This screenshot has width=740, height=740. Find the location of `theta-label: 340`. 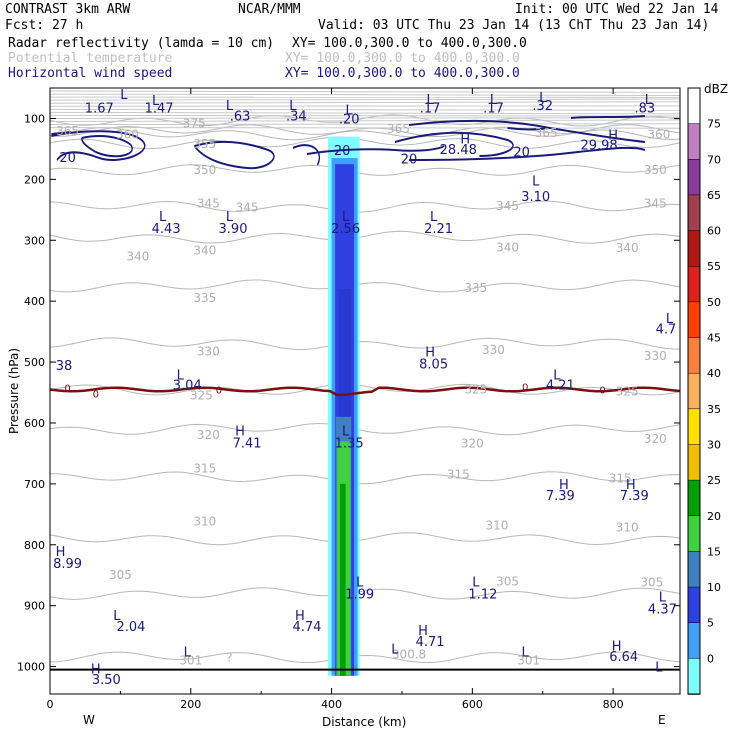

theta-label: 340 is located at coordinates (507, 248).